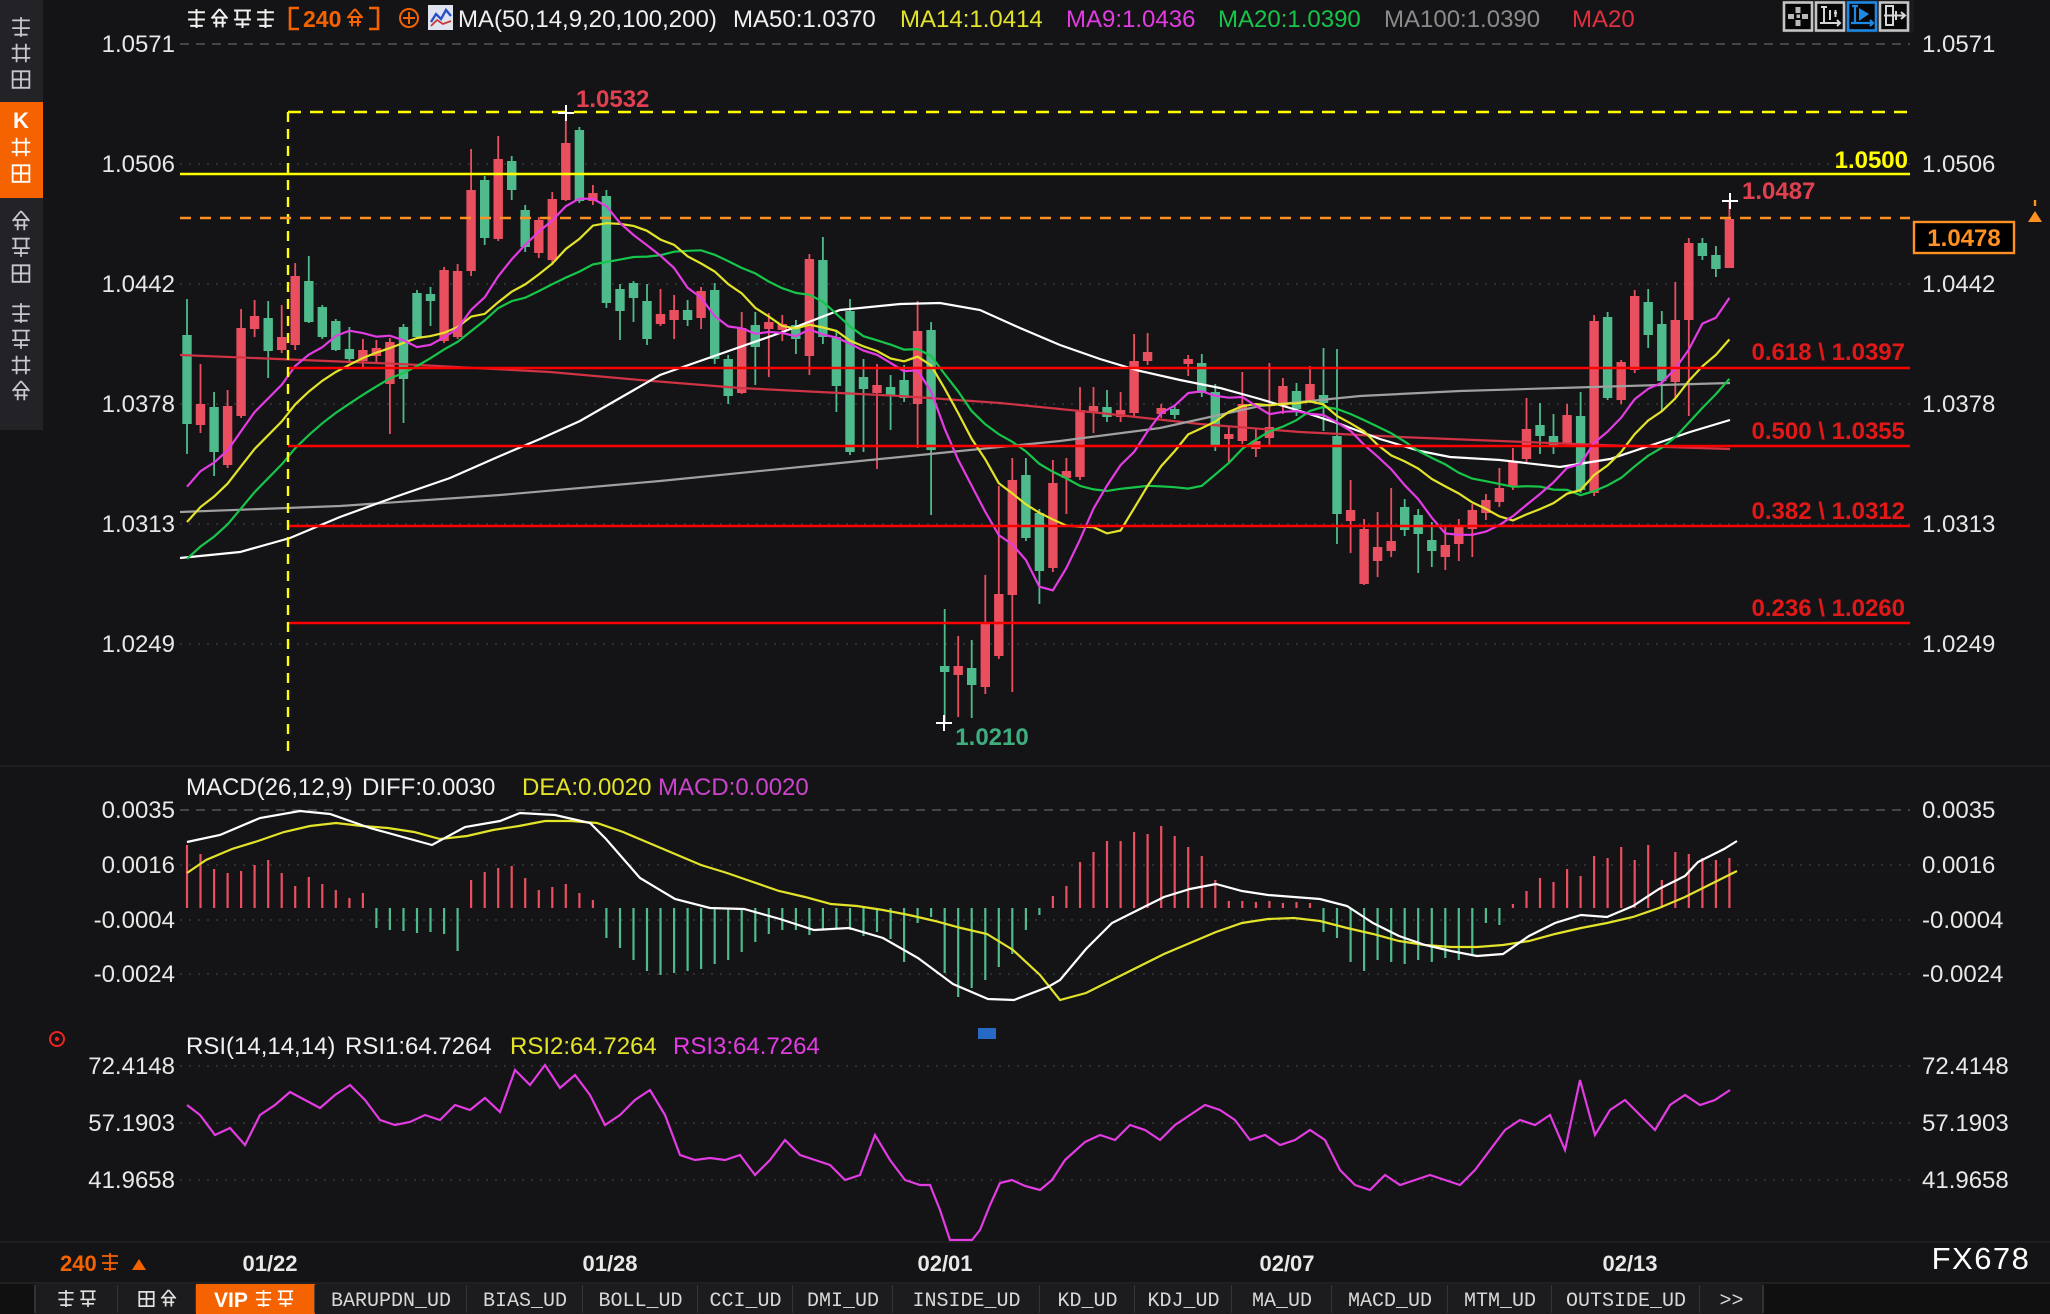  Describe the element at coordinates (971, 19) in the screenshot. I see `svg-text: MA14:1.0414` at that location.